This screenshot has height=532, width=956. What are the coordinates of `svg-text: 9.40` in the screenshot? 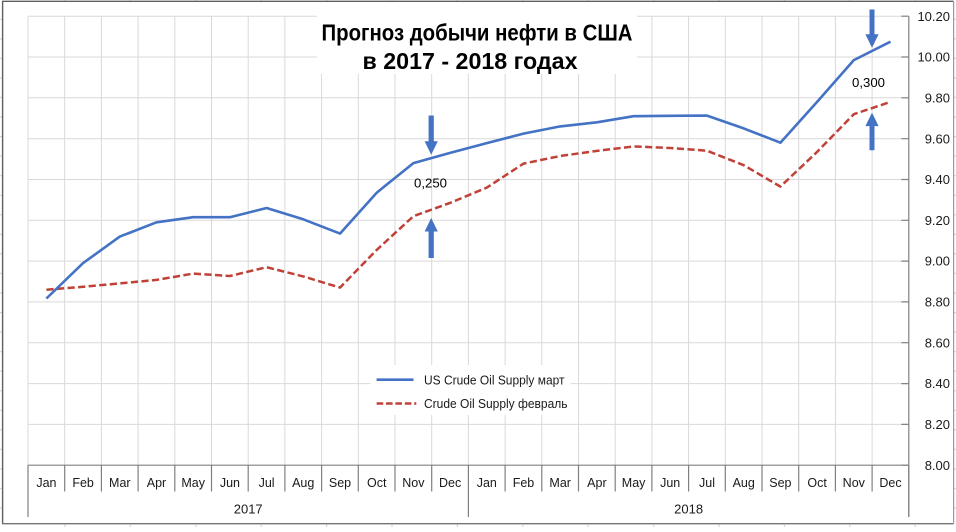 It's located at (937, 179).